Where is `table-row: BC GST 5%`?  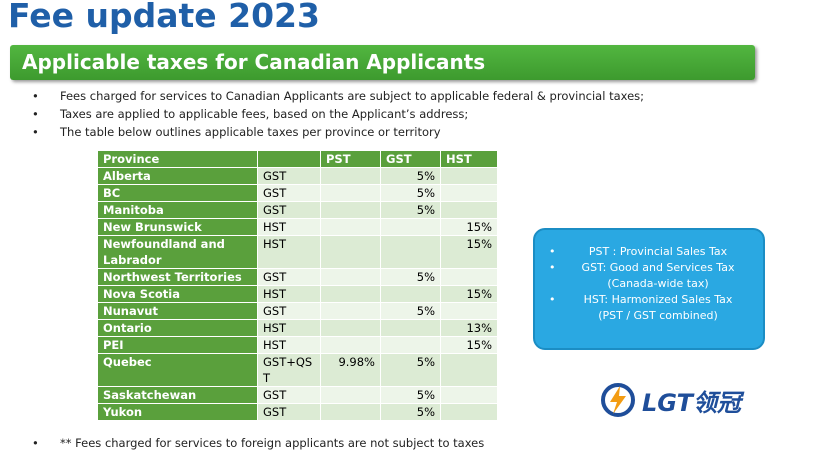
table-row: BC GST 5% is located at coordinates (297, 193).